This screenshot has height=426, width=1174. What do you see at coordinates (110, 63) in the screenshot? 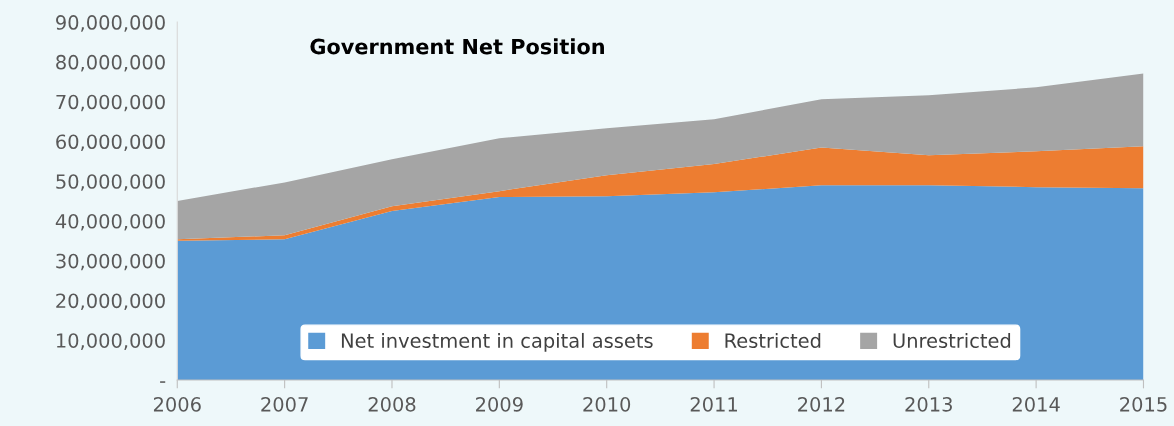
I see `y-tick-label: 80,000,000` at bounding box center [110, 63].